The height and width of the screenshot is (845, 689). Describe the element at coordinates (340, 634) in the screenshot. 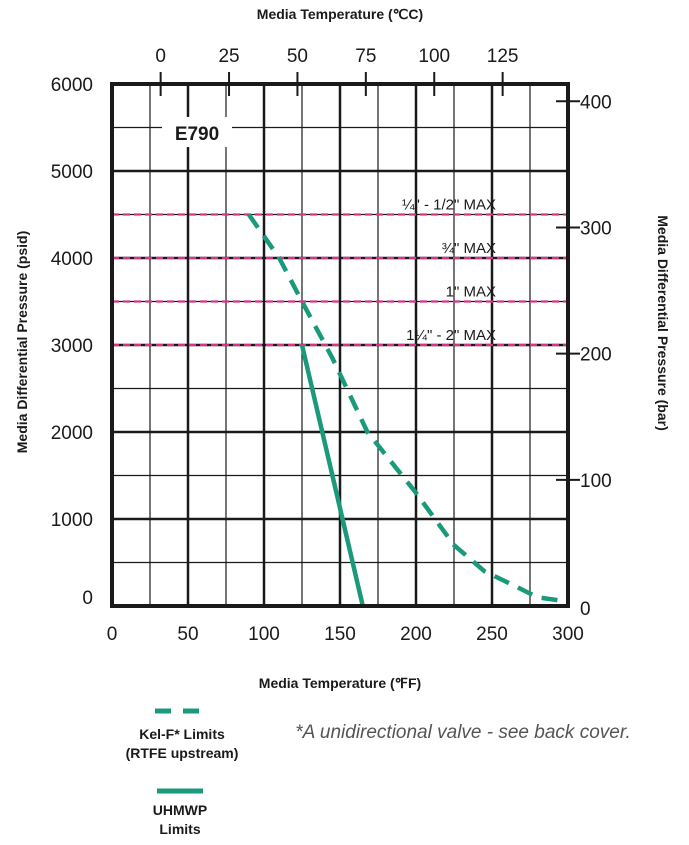

I see `x-tick-label-f: 150` at that location.